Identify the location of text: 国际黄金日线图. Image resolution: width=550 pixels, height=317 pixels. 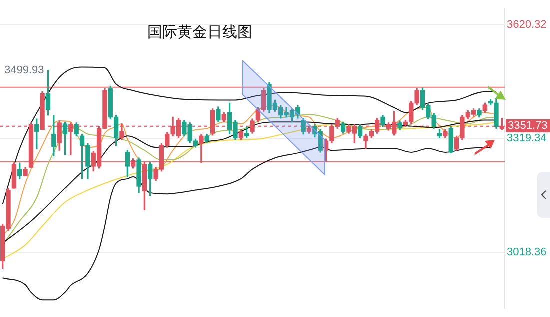
(200, 33).